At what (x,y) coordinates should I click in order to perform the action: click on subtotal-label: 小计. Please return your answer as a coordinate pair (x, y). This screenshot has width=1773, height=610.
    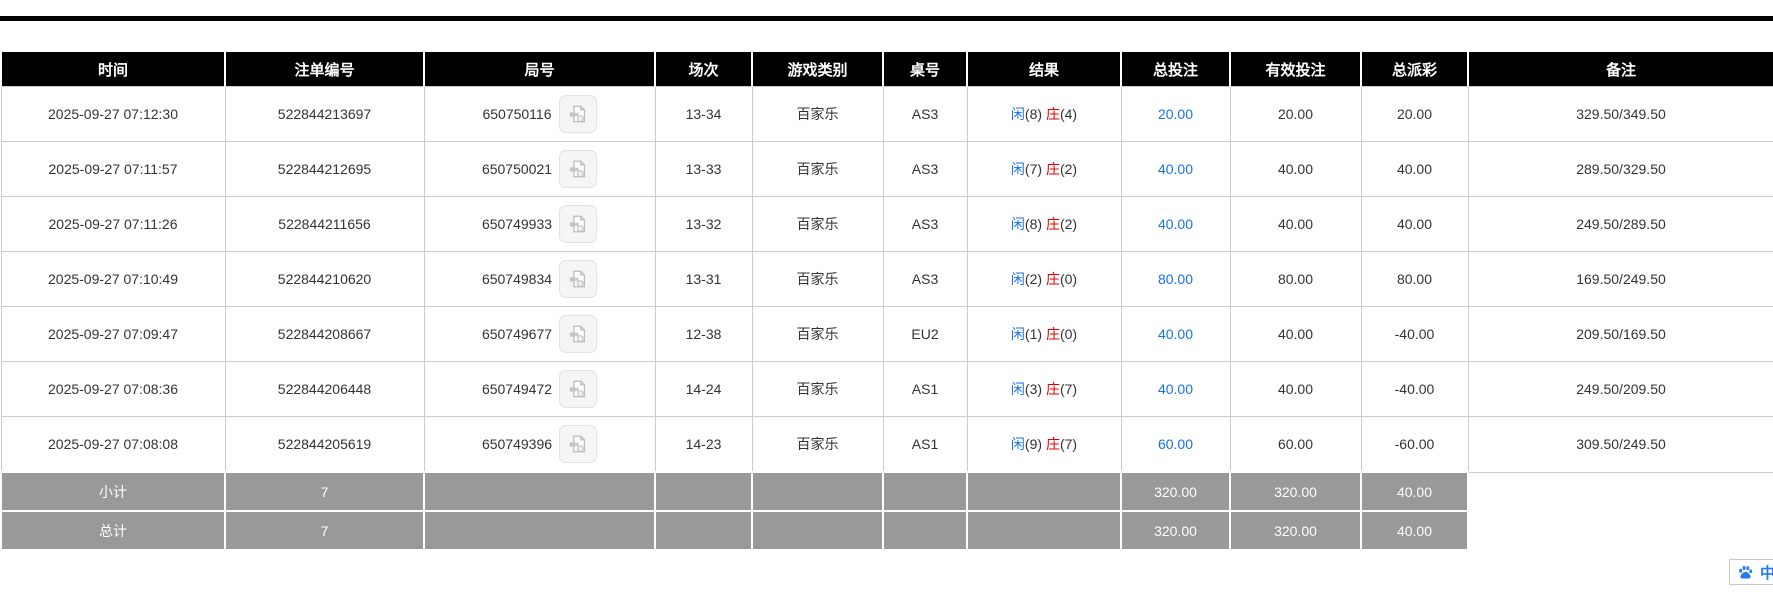
    Looking at the image, I should click on (113, 491).